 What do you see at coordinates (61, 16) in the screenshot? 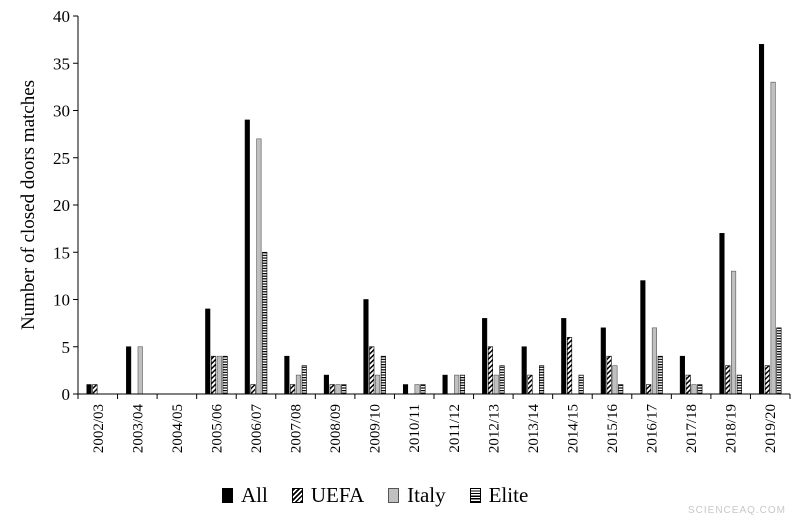
I see `y-tick-label: 40` at bounding box center [61, 16].